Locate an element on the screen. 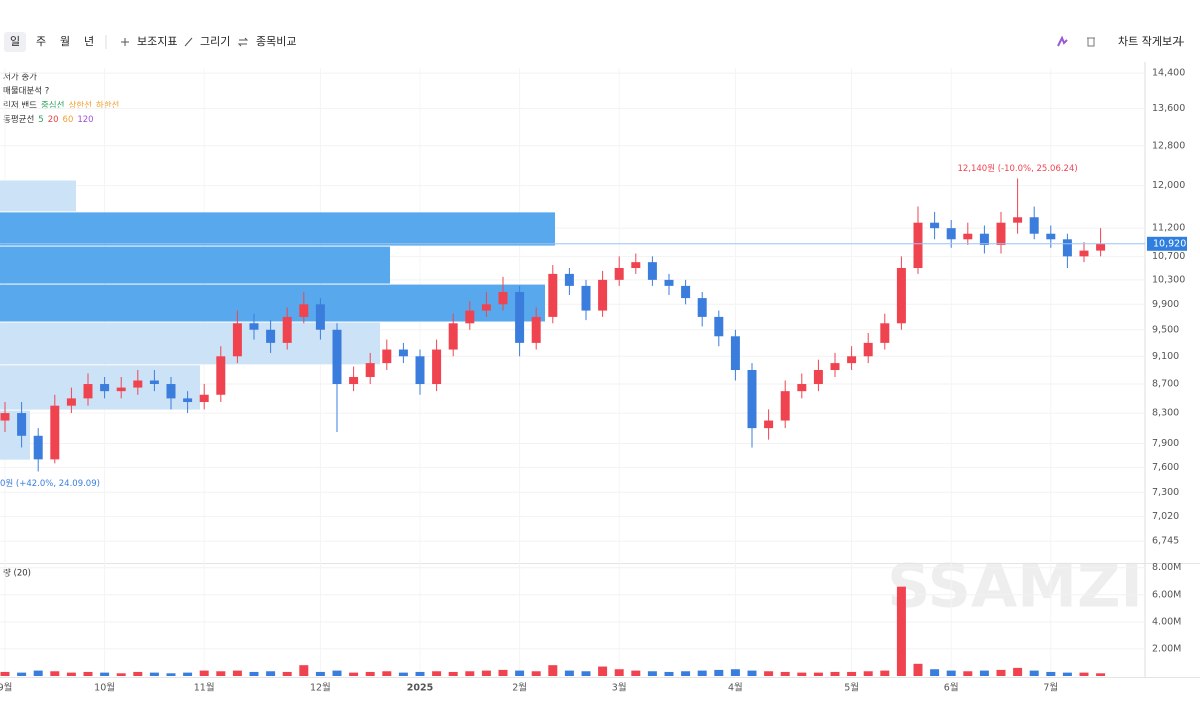  compare-icon is located at coordinates (243, 42).